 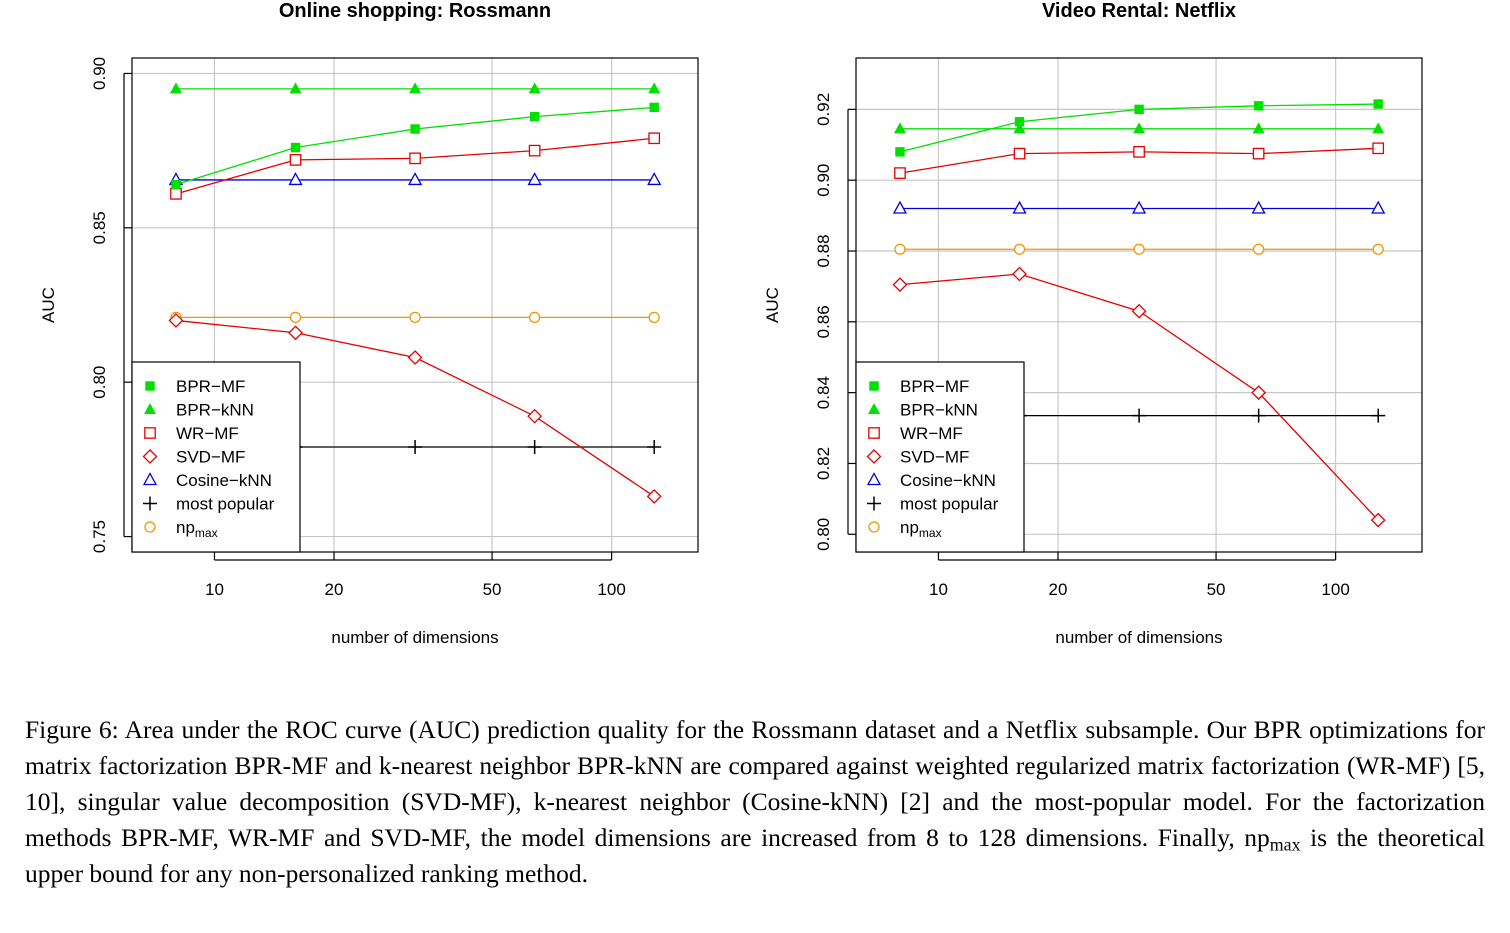 What do you see at coordinates (215, 410) in the screenshot?
I see `legend-label: BPR−kNN` at bounding box center [215, 410].